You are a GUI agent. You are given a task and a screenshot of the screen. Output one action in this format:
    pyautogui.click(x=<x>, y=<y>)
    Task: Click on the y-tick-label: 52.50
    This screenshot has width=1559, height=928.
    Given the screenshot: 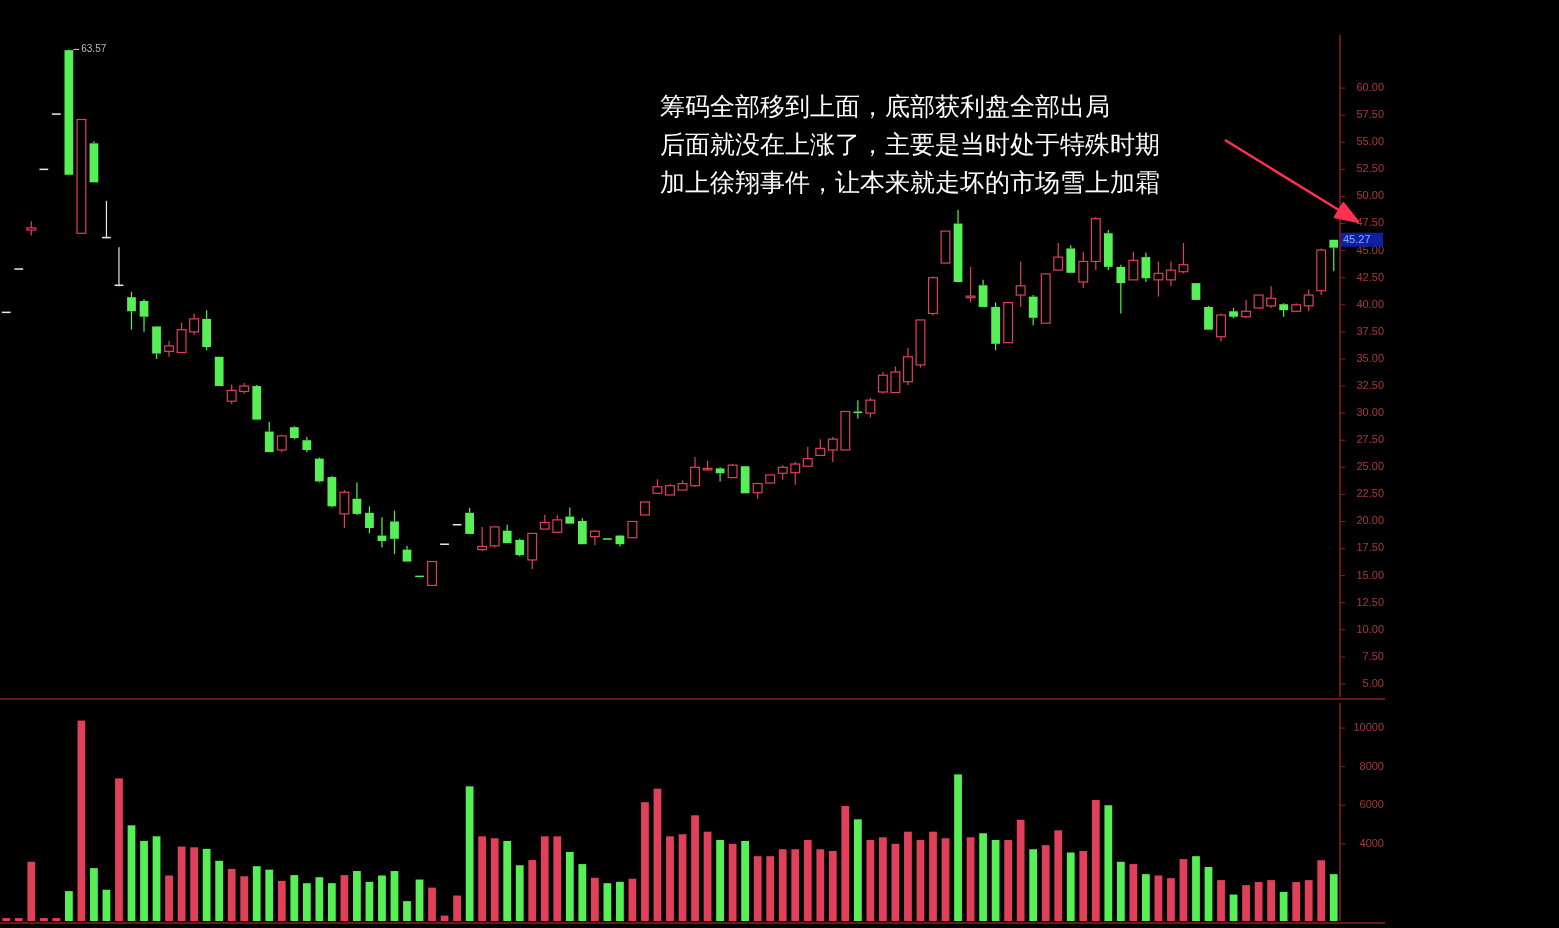 What is the action you would take?
    pyautogui.click(x=1370, y=168)
    